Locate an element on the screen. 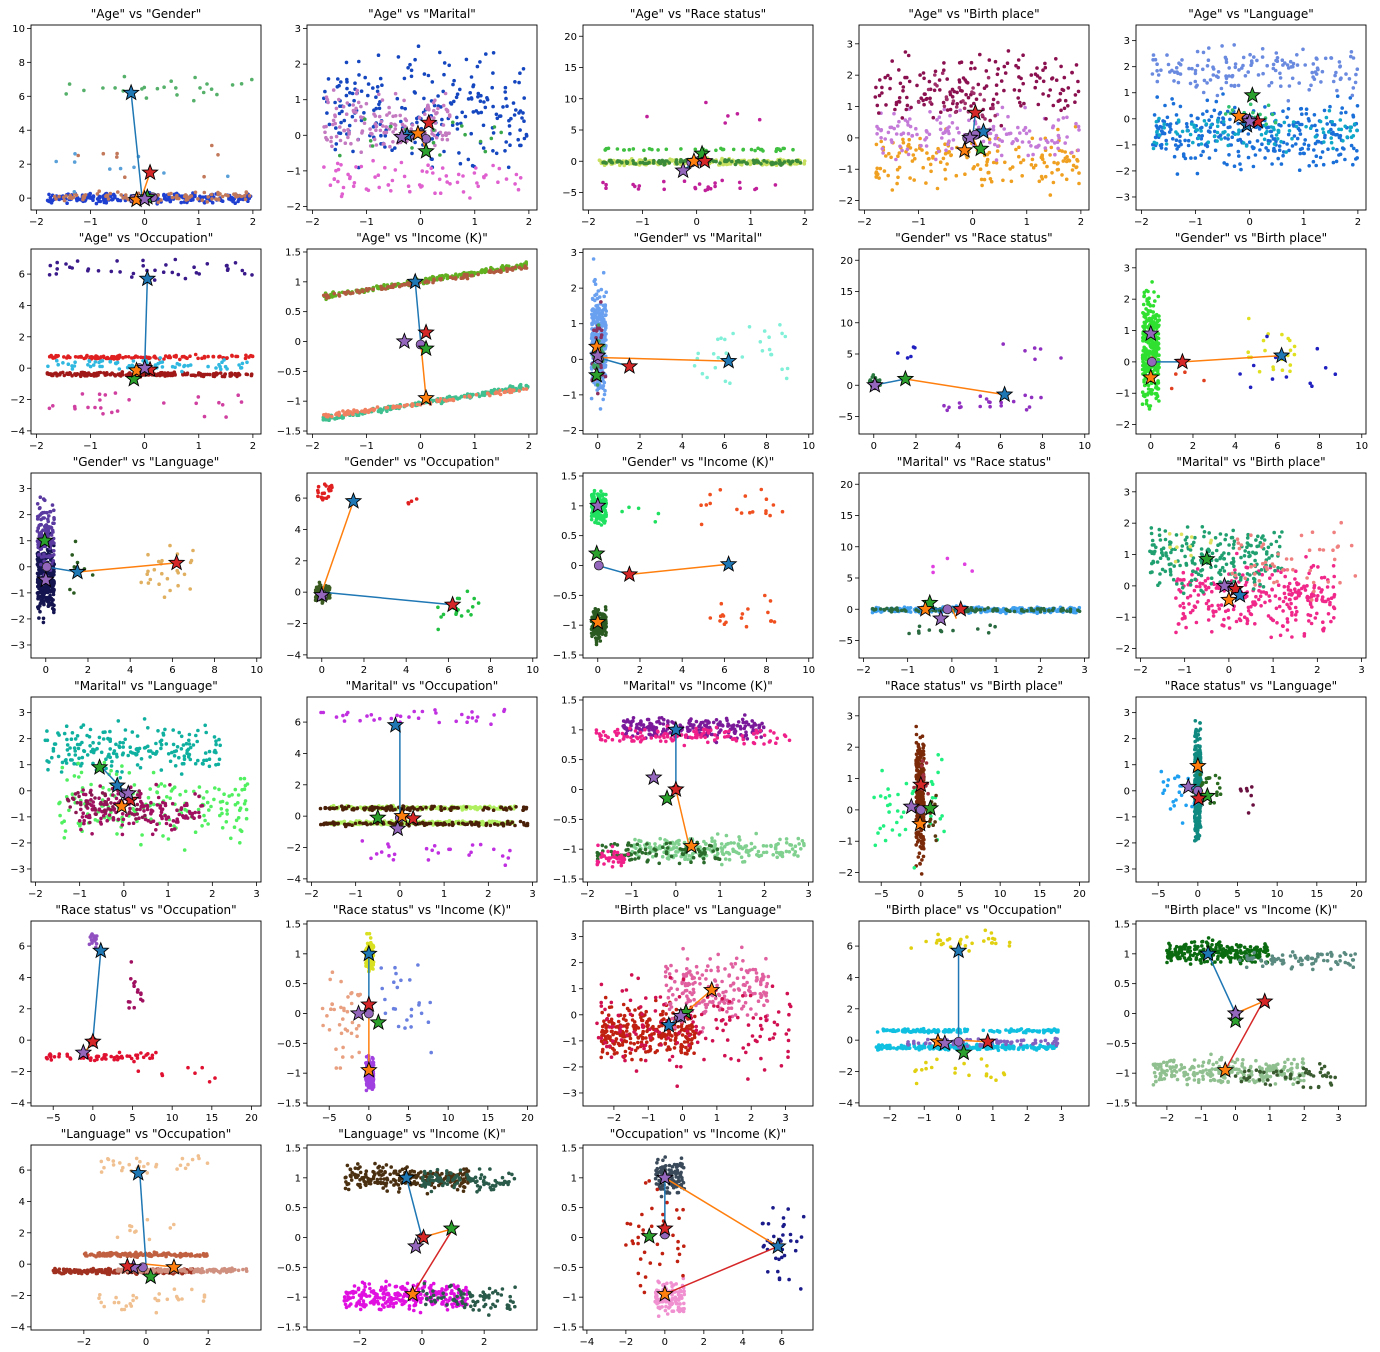 This screenshot has width=1380, height=1352. subplot-title: "Gender" vs "Language" is located at coordinates (146, 462).